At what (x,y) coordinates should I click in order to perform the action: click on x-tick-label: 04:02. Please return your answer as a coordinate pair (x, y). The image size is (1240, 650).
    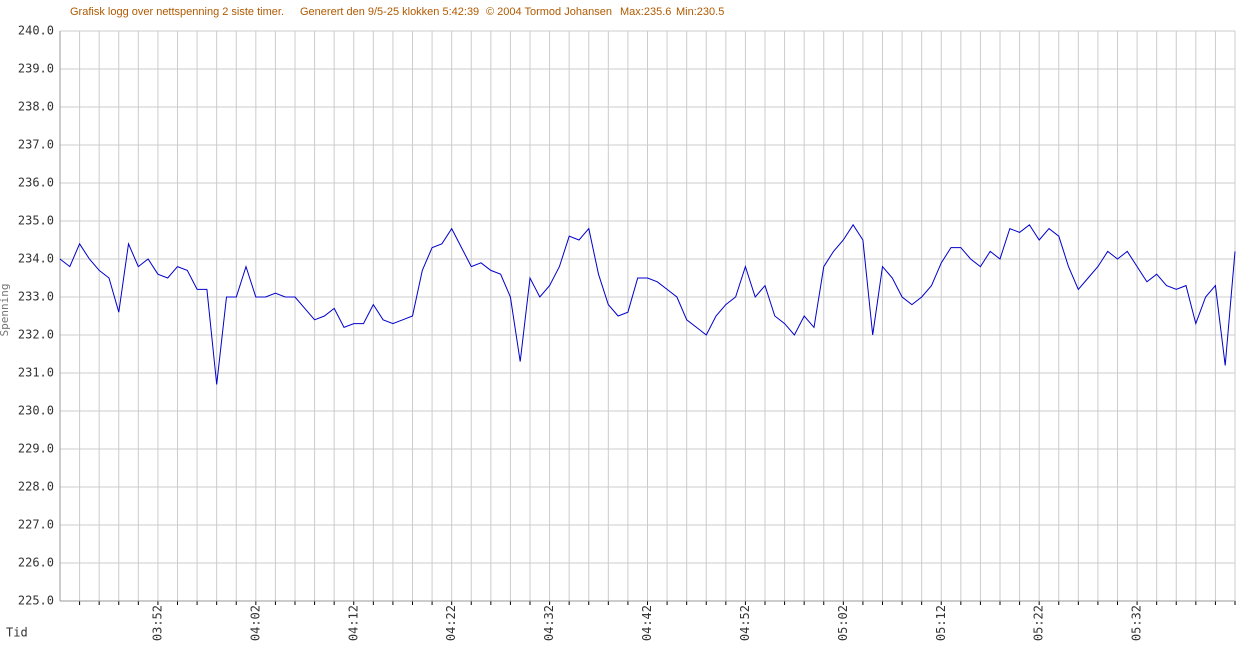
    Looking at the image, I should click on (255, 623).